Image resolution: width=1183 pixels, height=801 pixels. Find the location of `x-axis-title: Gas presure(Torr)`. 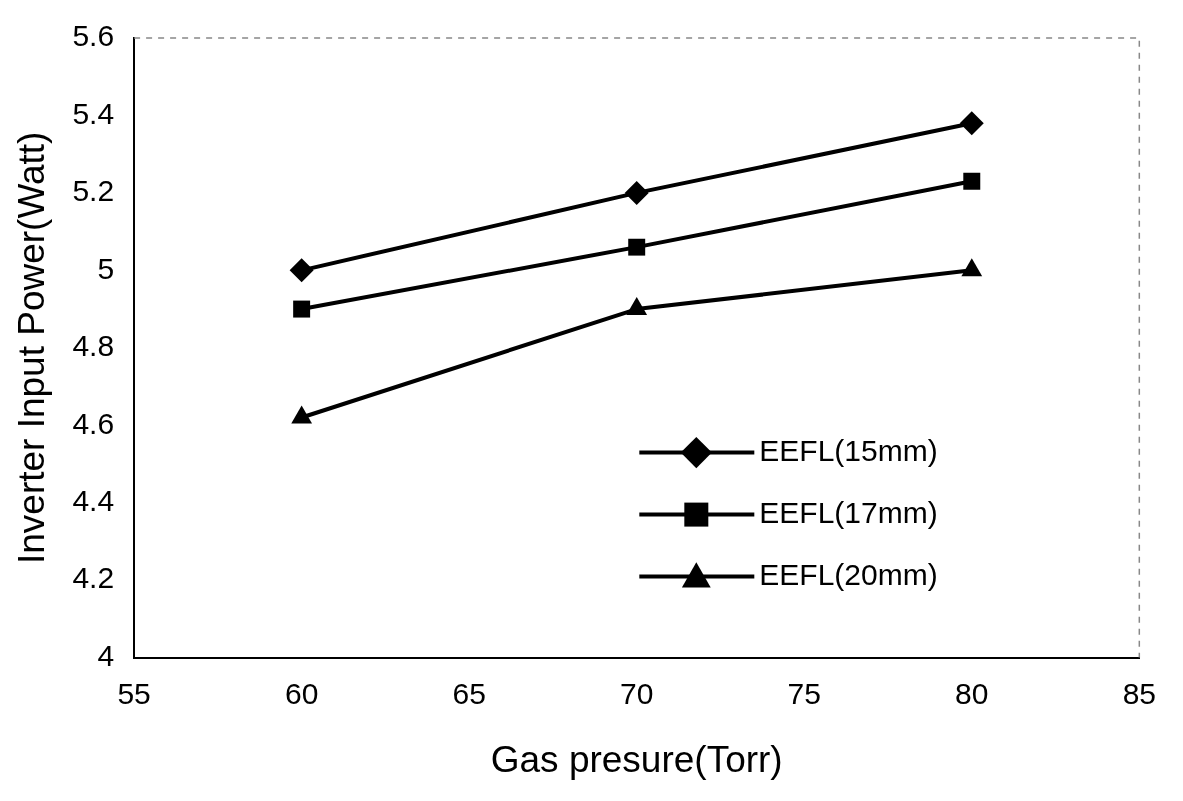

x-axis-title: Gas presure(Torr) is located at coordinates (636, 759).